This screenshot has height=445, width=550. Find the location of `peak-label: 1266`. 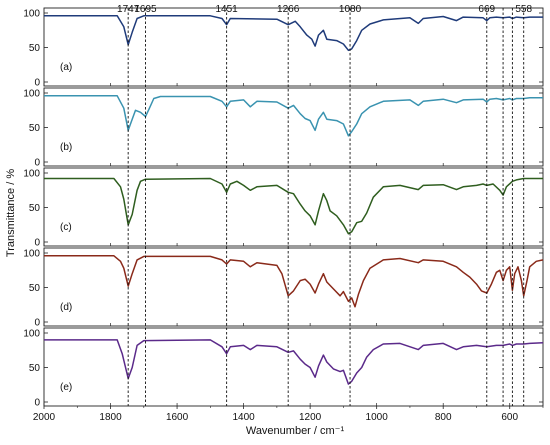

peak-label: 1266 is located at coordinates (288, 9).